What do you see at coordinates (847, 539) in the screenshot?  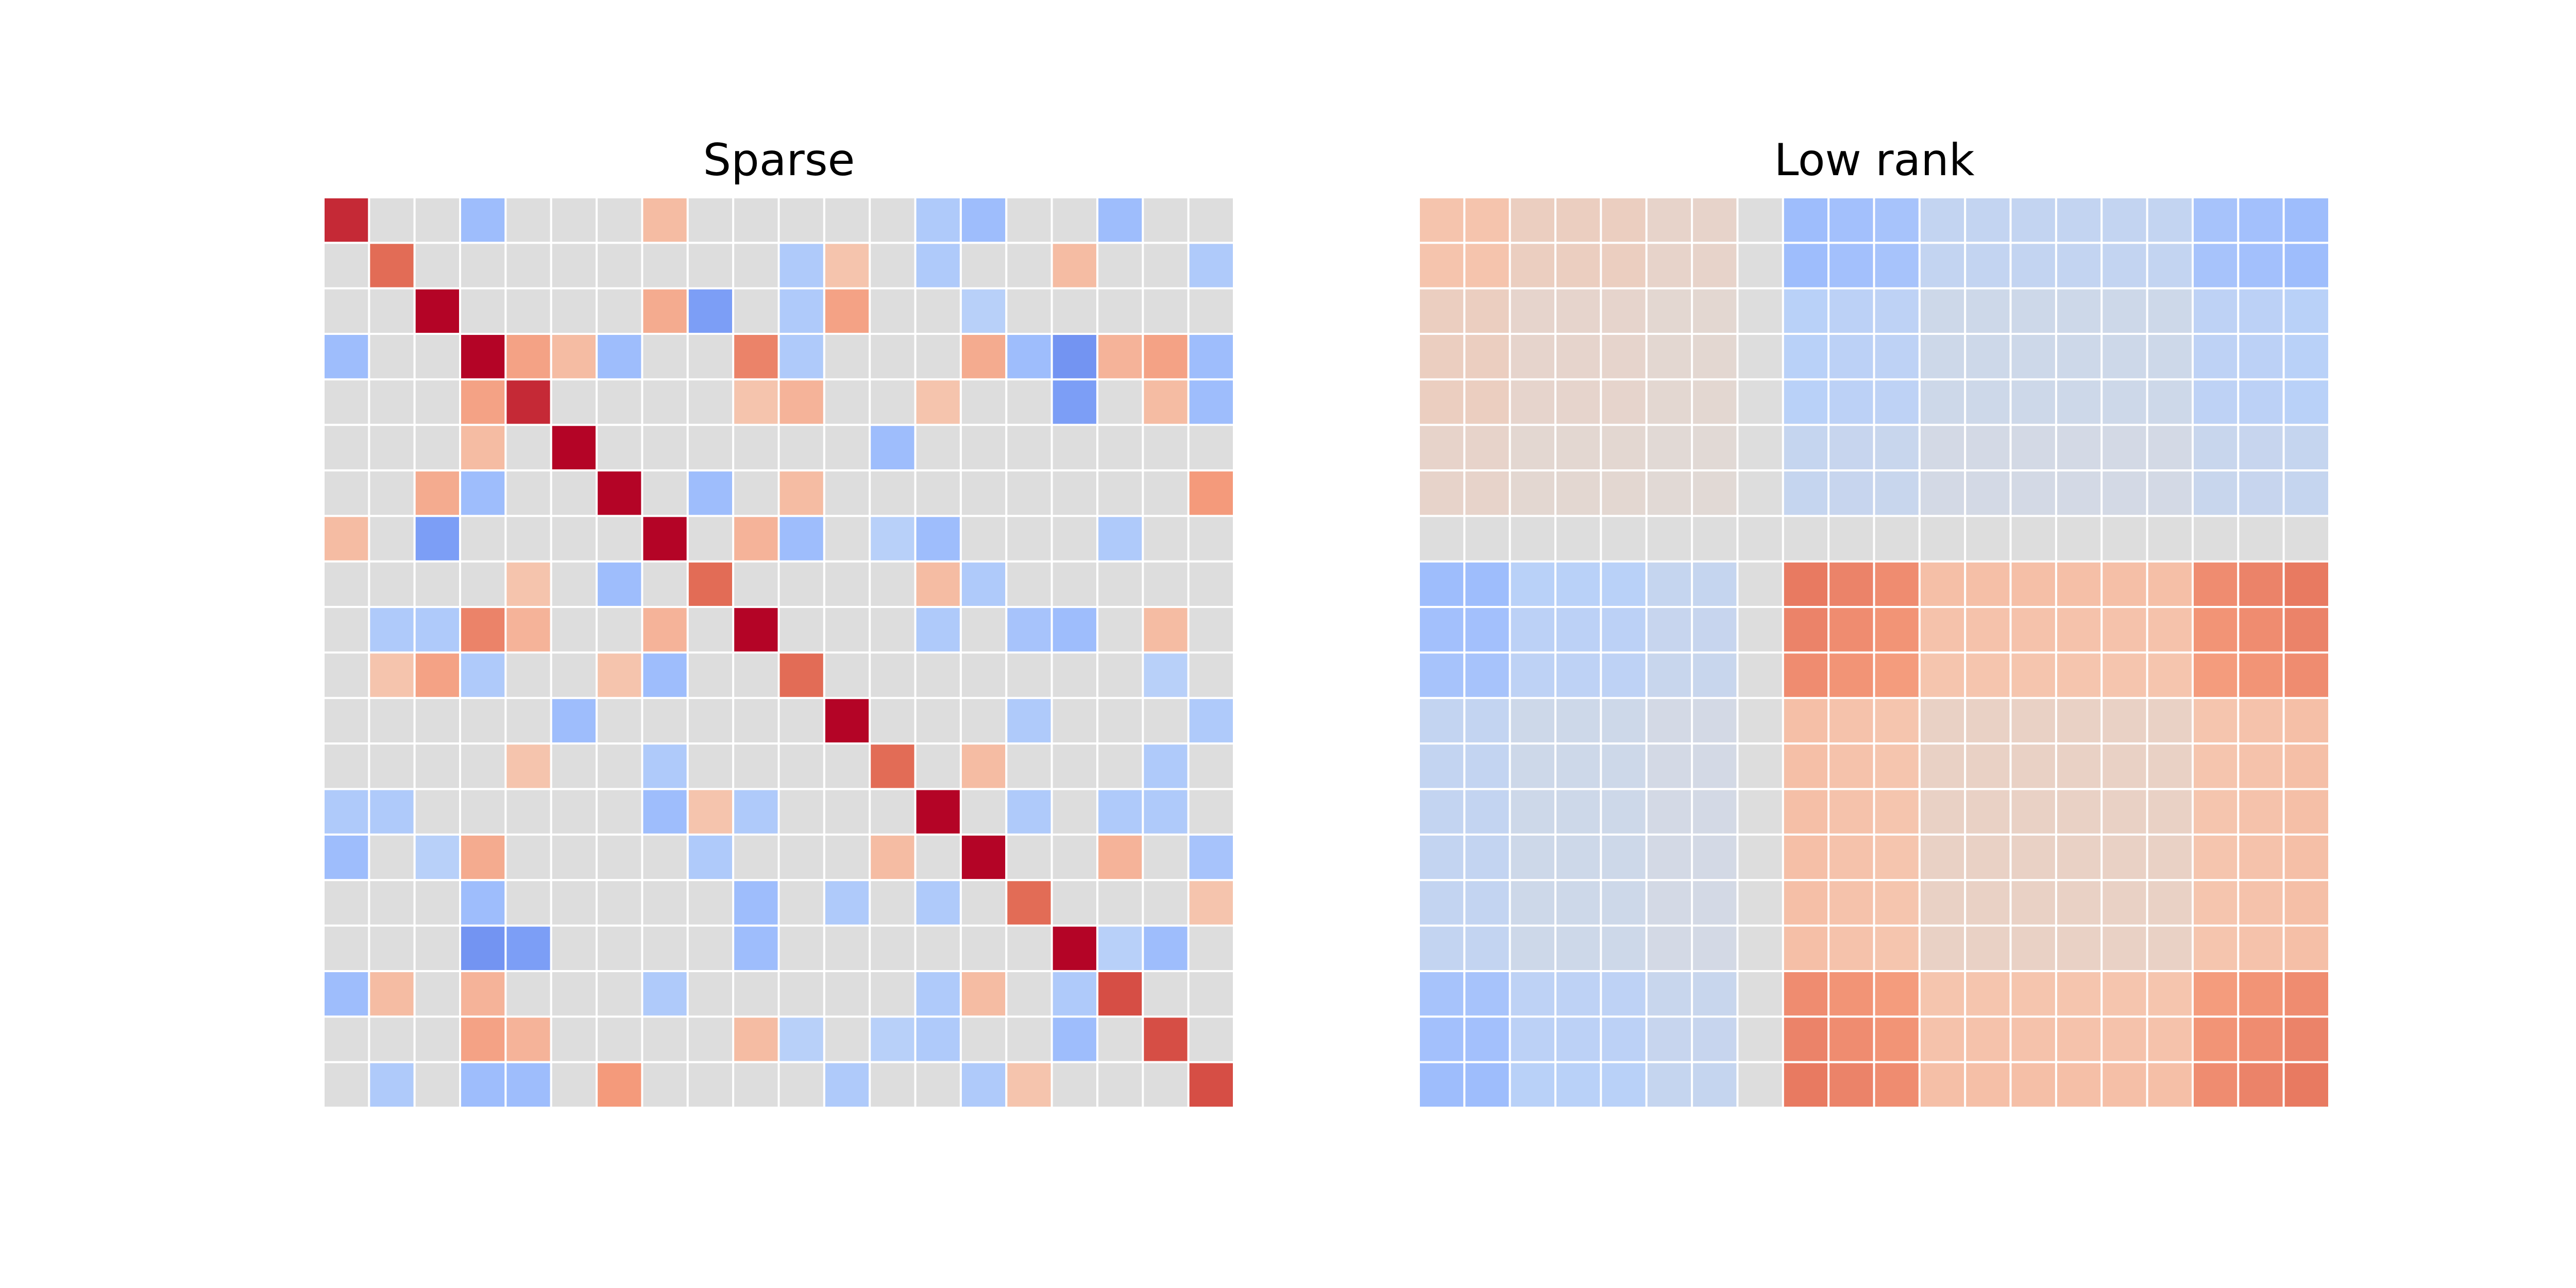 I see `sparse-cell-r7-c11` at bounding box center [847, 539].